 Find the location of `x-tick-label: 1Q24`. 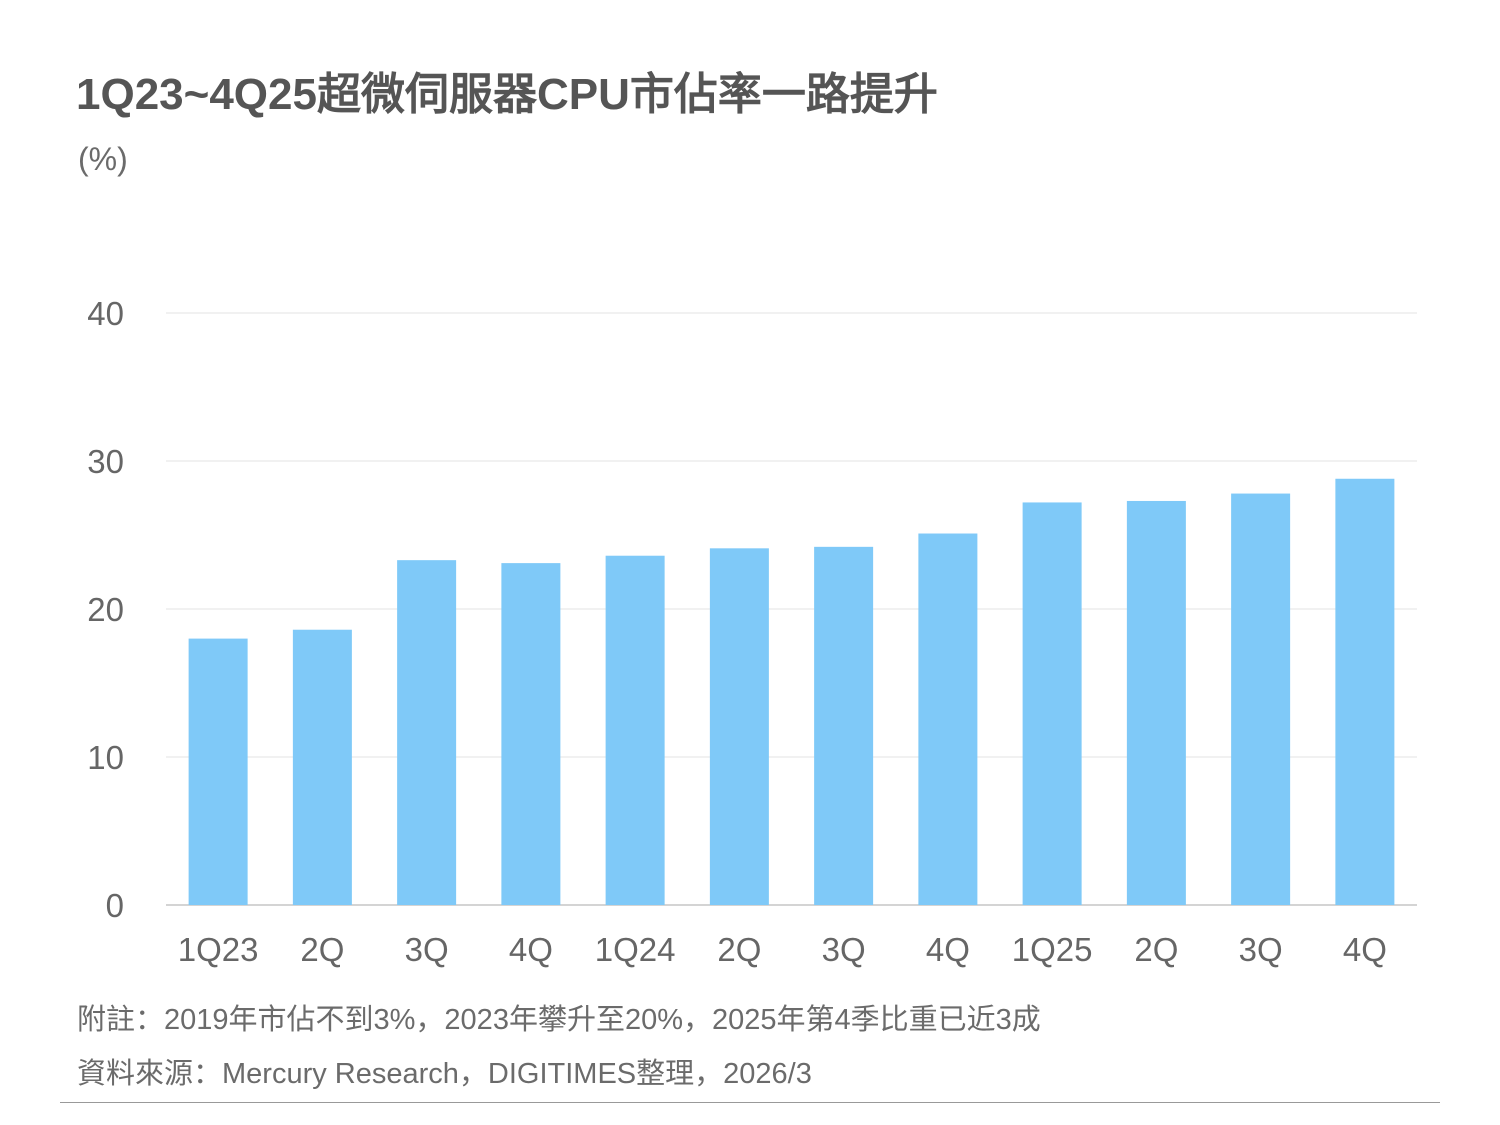

x-tick-label: 1Q24 is located at coordinates (635, 949).